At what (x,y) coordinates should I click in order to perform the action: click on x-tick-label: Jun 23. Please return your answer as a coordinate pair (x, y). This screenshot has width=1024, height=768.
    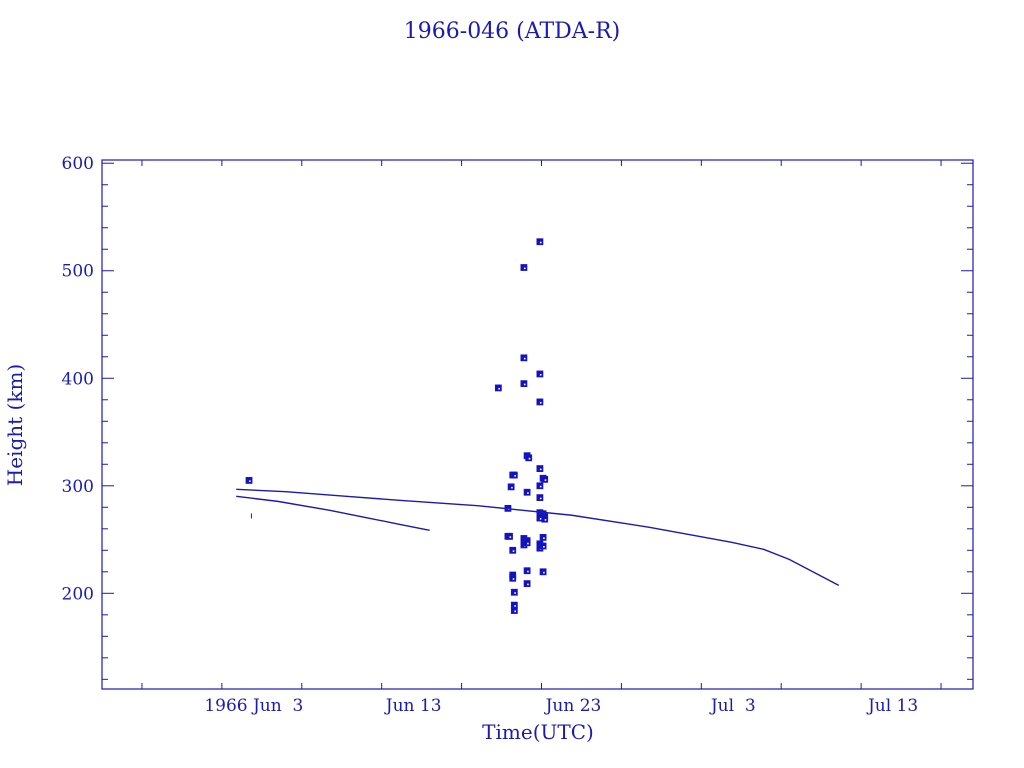
    Looking at the image, I should click on (573, 706).